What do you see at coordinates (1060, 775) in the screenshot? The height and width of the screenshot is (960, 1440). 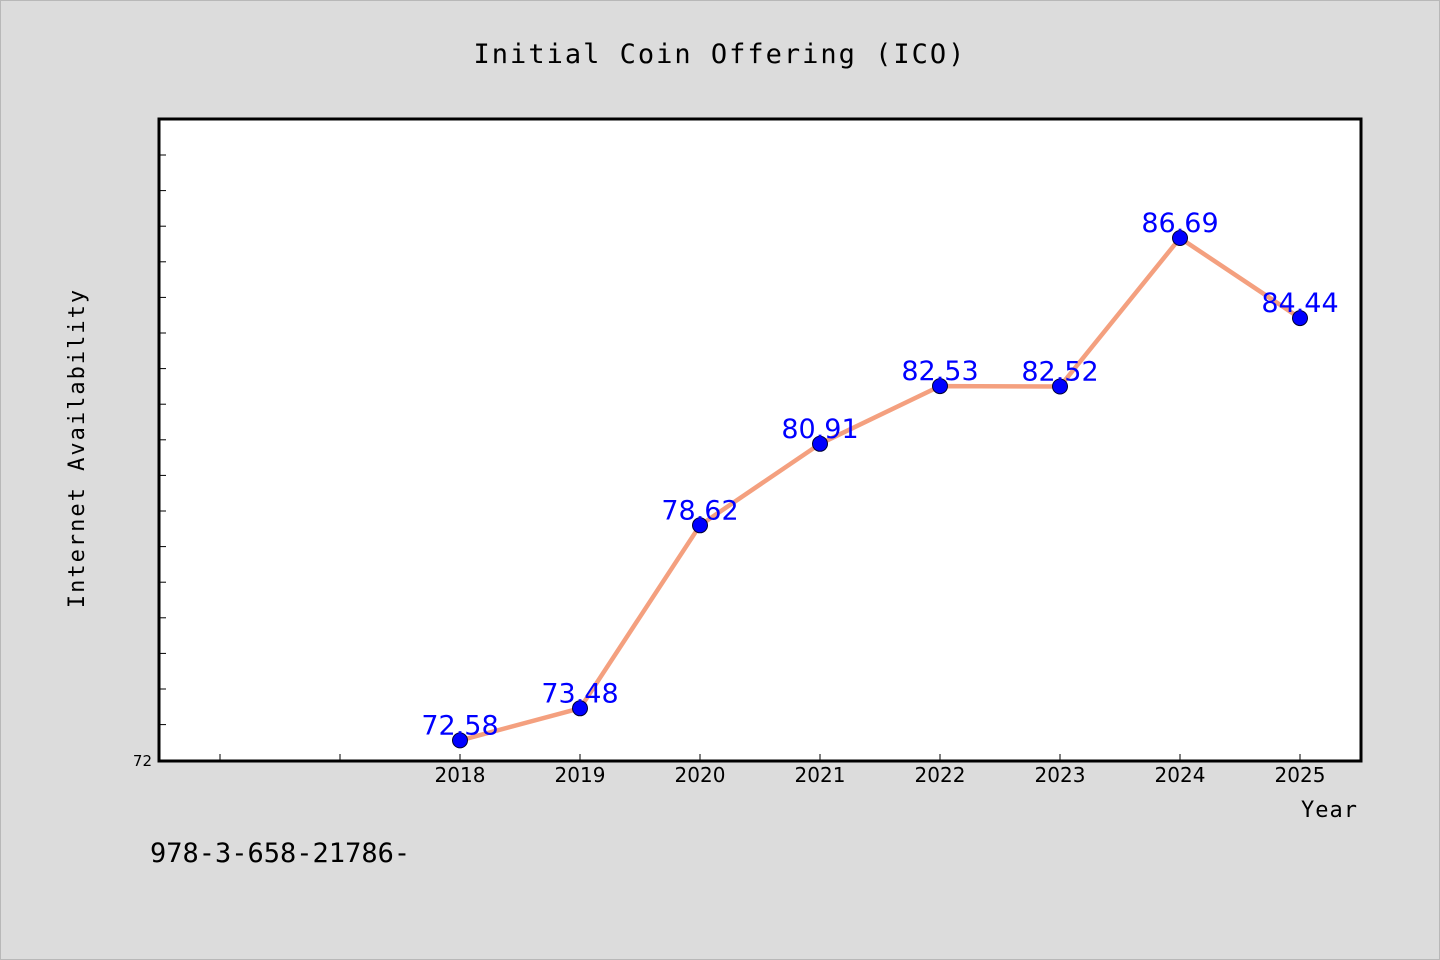 I see `x-tick-label: 2023` at bounding box center [1060, 775].